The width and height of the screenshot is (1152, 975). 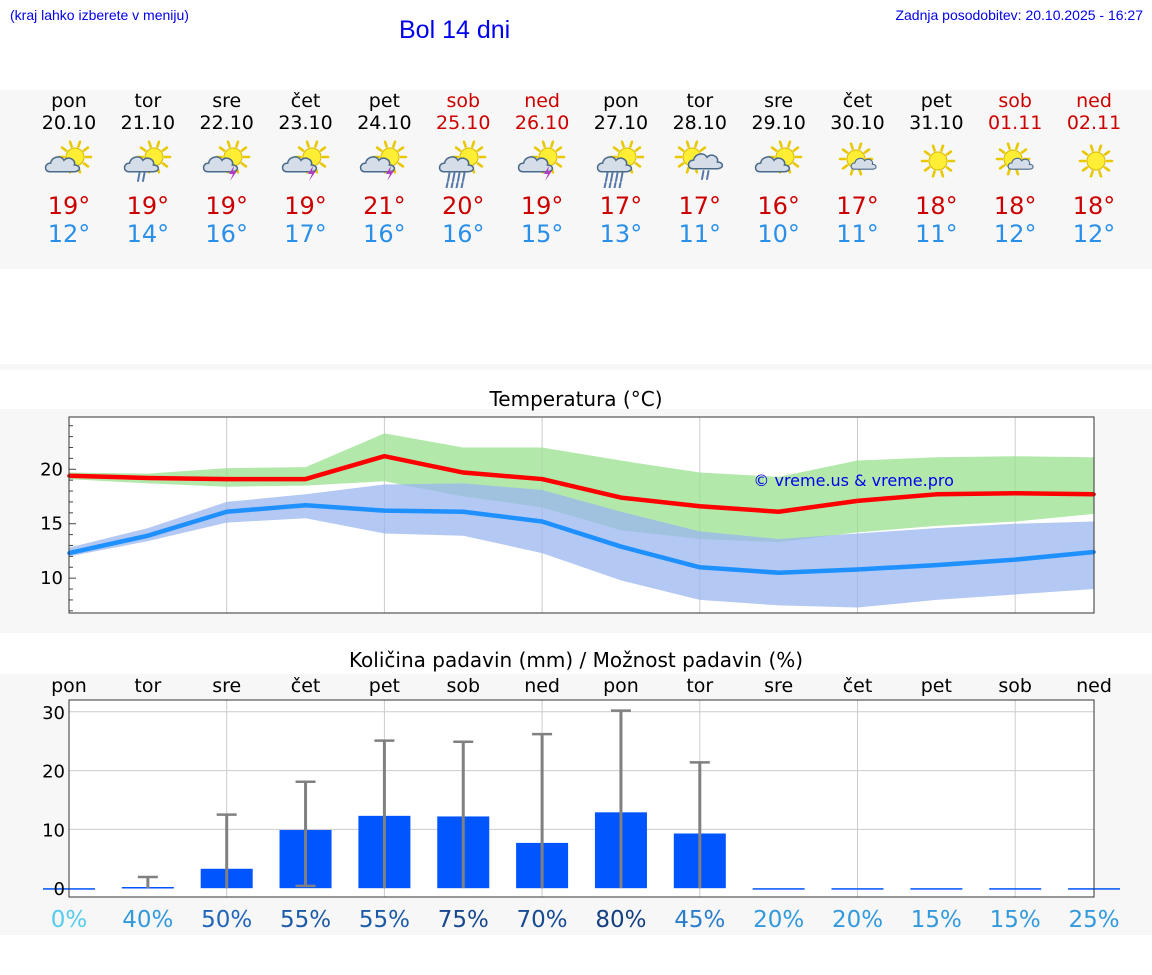 I want to click on day-date: 28.10, so click(x=699, y=123).